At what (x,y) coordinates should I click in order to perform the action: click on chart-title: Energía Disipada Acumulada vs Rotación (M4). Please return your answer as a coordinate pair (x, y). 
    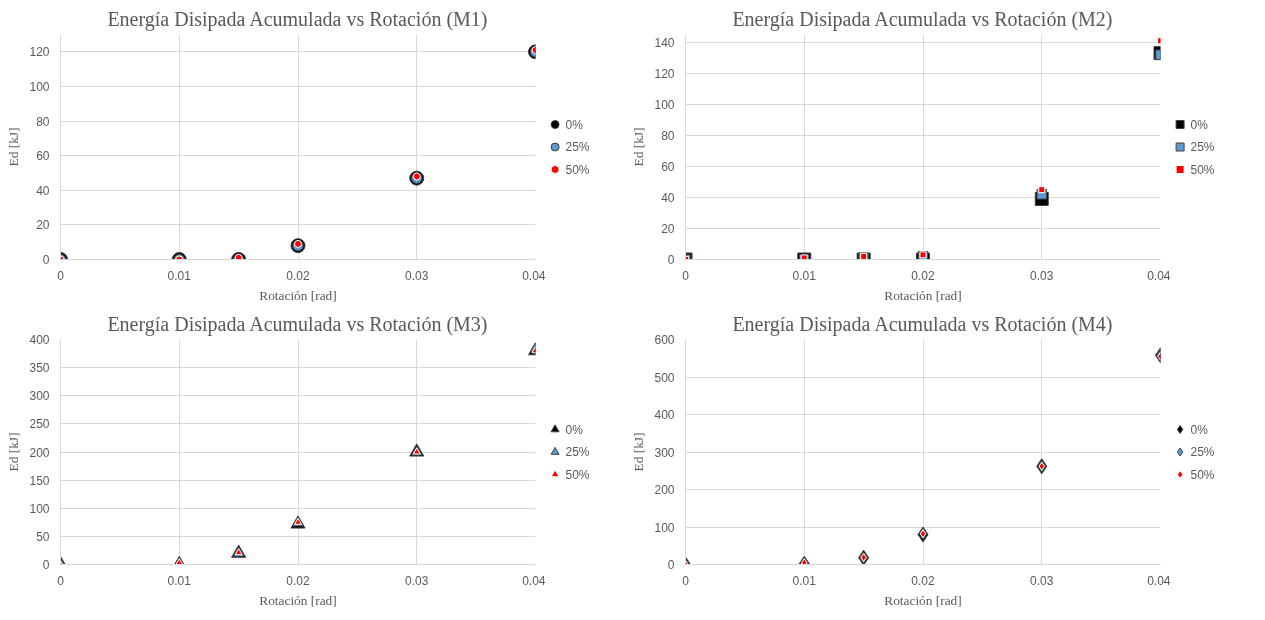
    Looking at the image, I should click on (922, 324).